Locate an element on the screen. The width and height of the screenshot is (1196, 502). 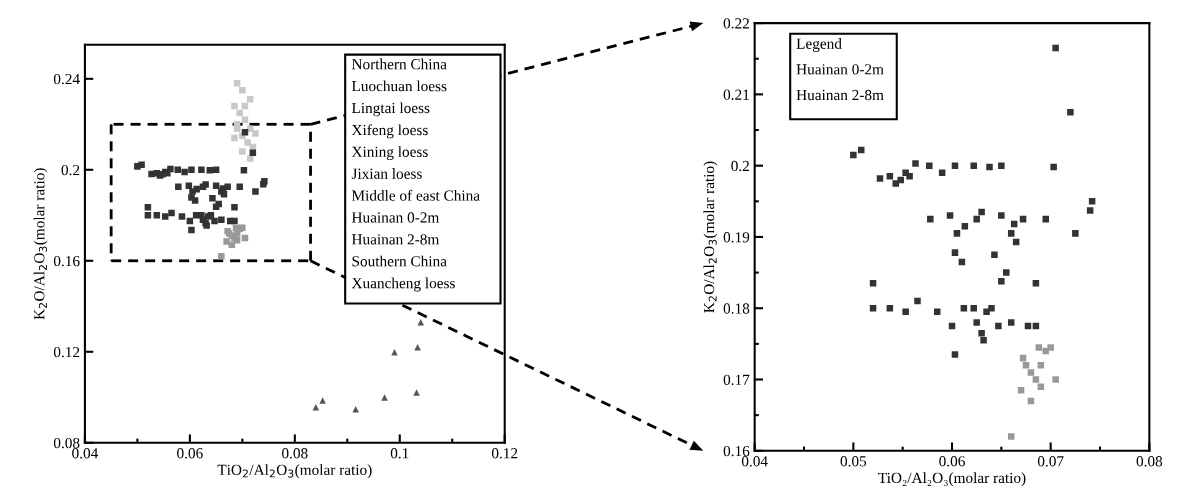
annotation: Xifeng loess is located at coordinates (389, 131).